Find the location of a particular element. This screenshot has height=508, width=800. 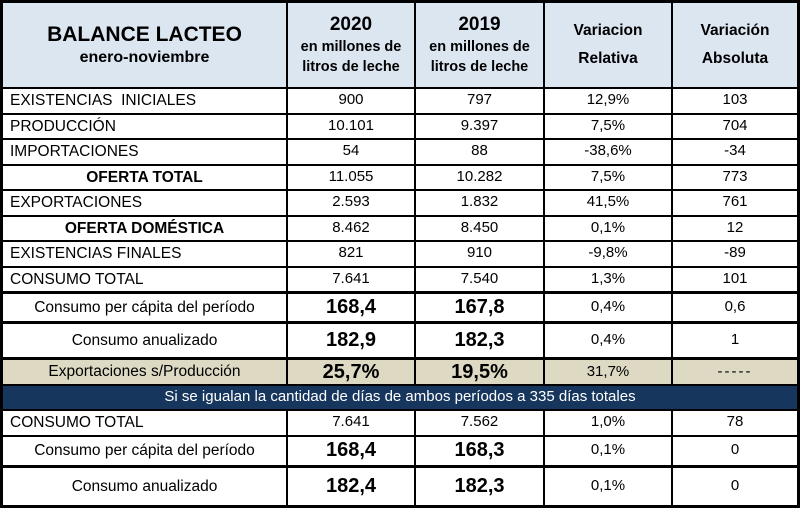

value-2019-cell: 168,3 is located at coordinates (478, 450).